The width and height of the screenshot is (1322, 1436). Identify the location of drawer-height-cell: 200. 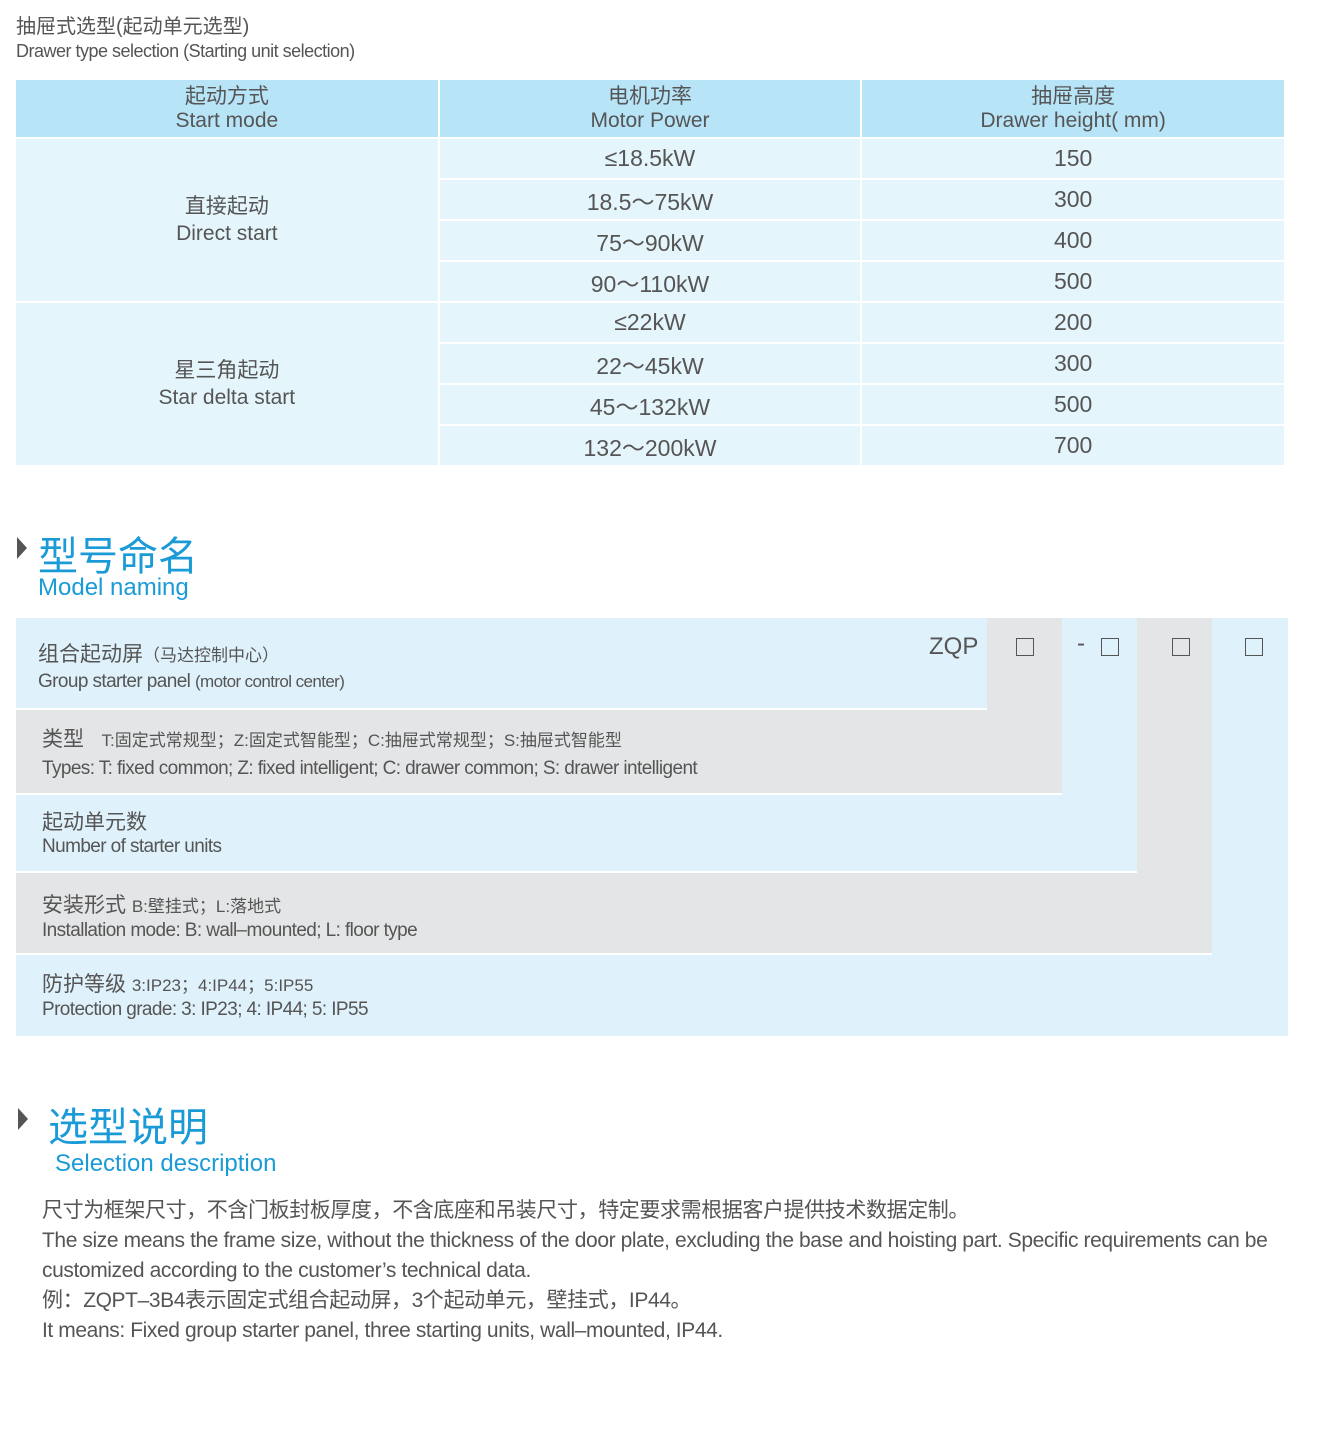
(1072, 322).